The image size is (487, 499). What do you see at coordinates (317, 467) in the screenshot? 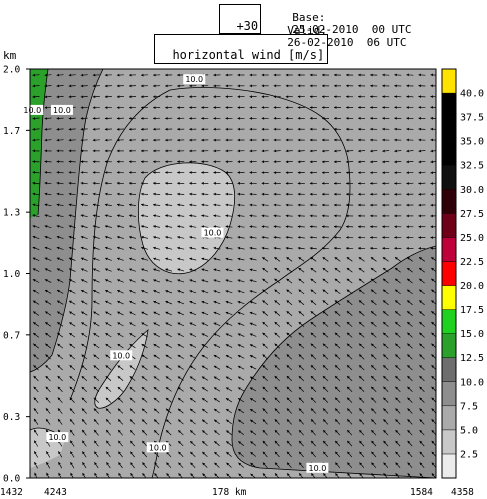
I see `contour-label: 10.0` at bounding box center [317, 467].